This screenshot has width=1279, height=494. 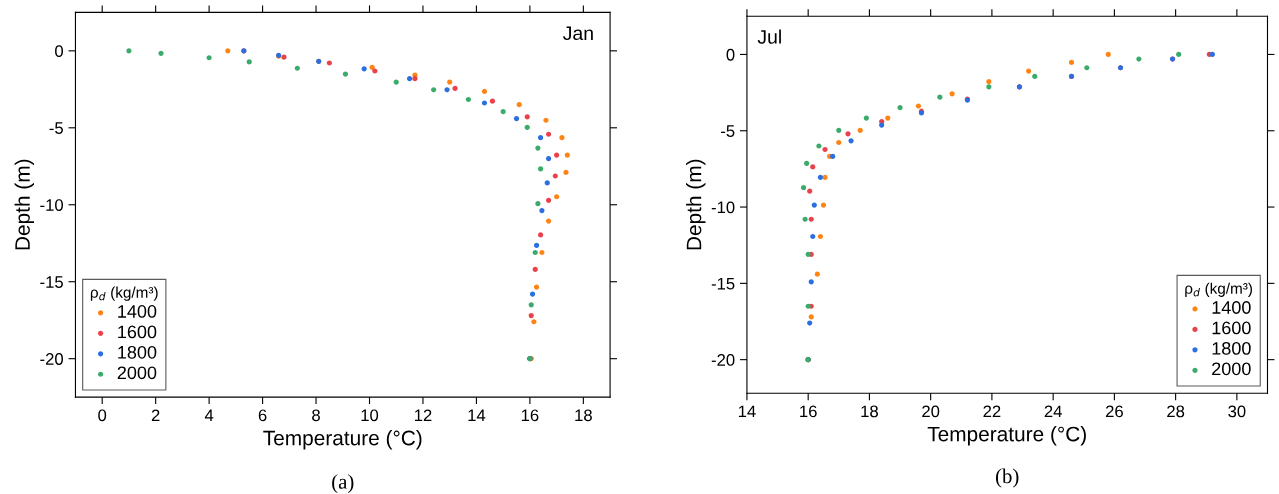 What do you see at coordinates (1053, 411) in the screenshot?
I see `x-tick-label: 24` at bounding box center [1053, 411].